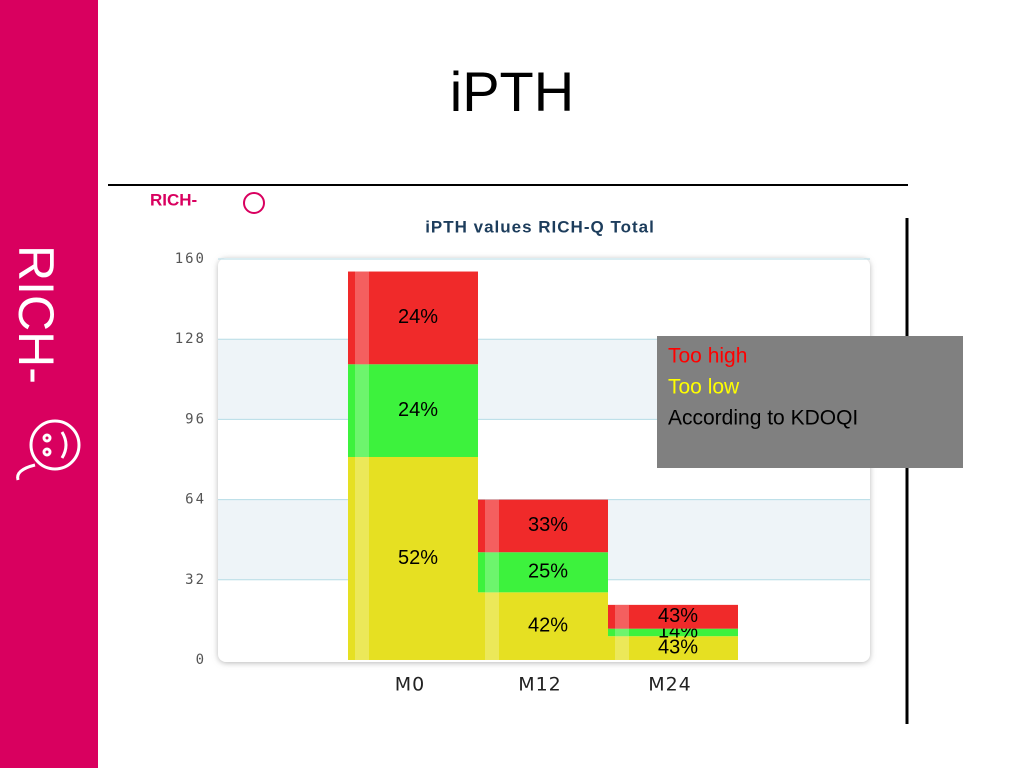 Image resolution: width=1024 pixels, height=768 pixels. Describe the element at coordinates (670, 685) in the screenshot. I see `x-tick-label: M24` at that location.